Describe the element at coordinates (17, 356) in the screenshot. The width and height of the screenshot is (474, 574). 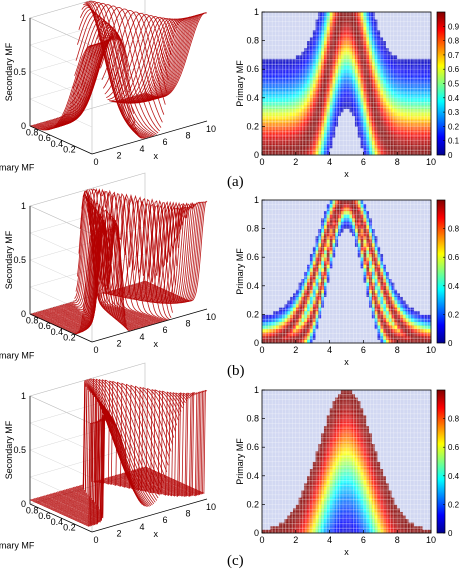
I see `y-axis-label: Primary MF` at that location.